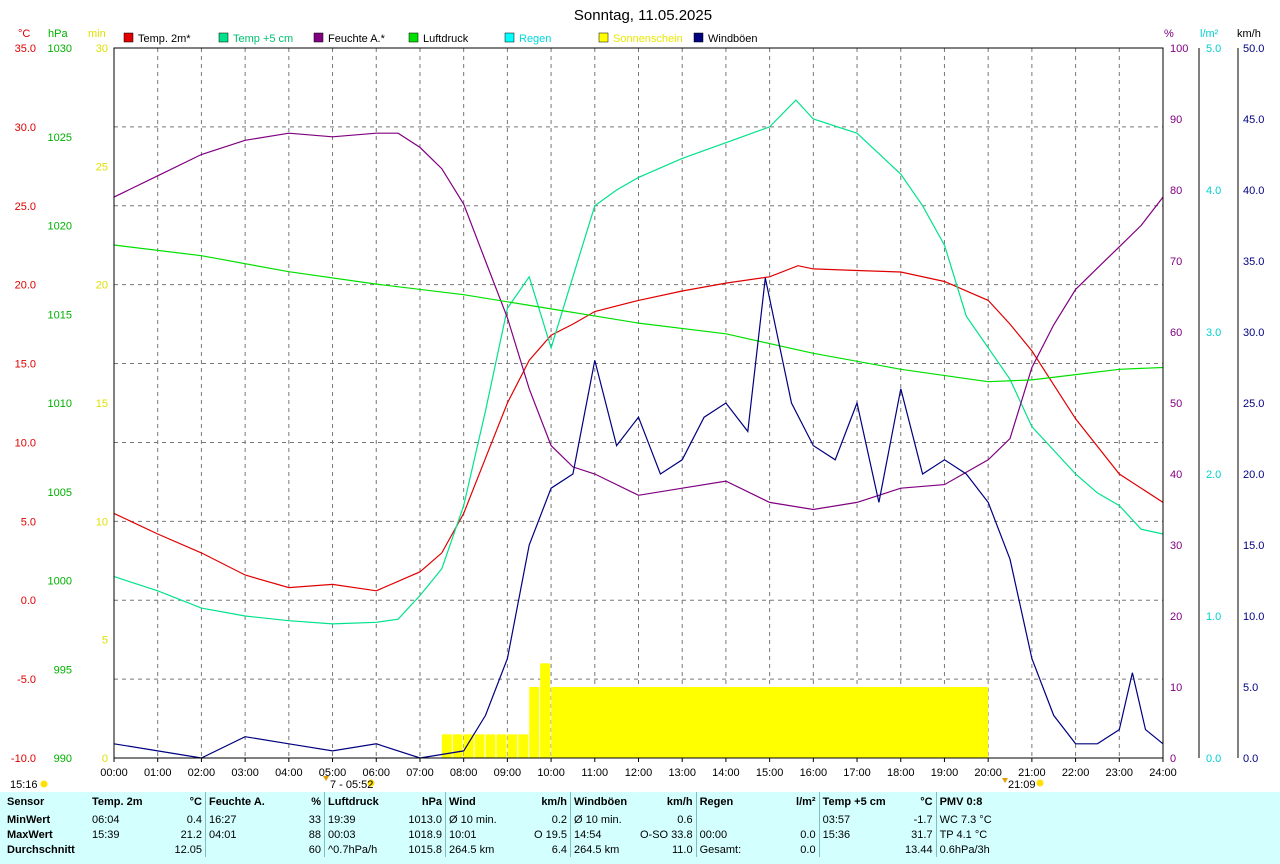  Describe the element at coordinates (97, 34) in the screenshot. I see `sun-unit-label: min` at that location.